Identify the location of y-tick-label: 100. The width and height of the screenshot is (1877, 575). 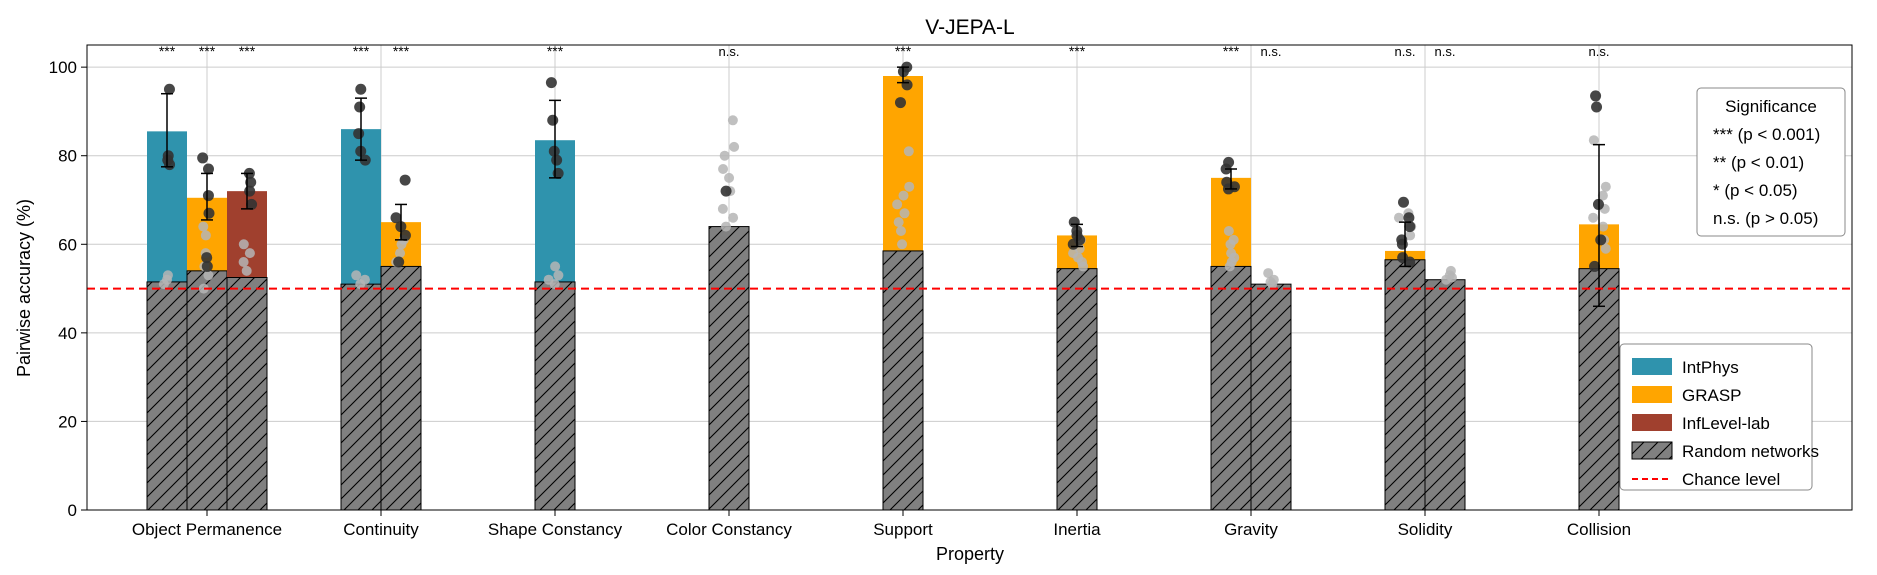
(63, 67).